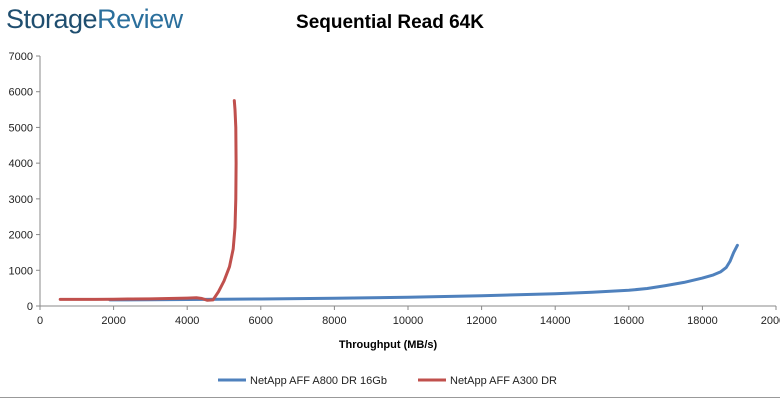  Describe the element at coordinates (140, 19) in the screenshot. I see `logo-text-review: Review` at that location.